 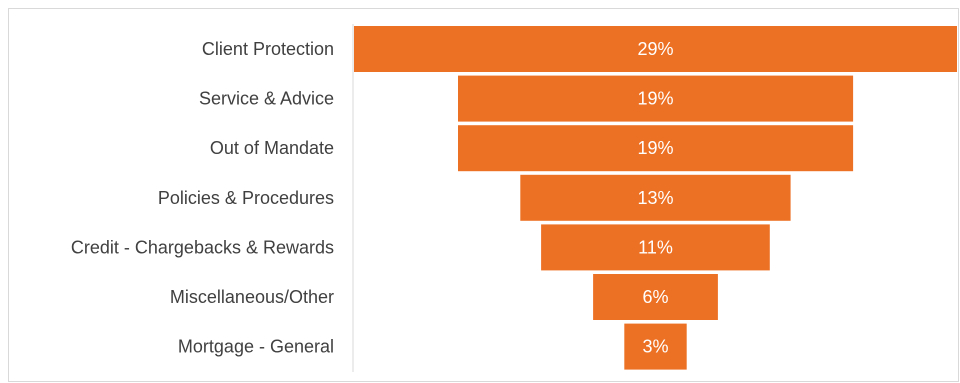 I want to click on bar-value-label: 3%, so click(x=655, y=347).